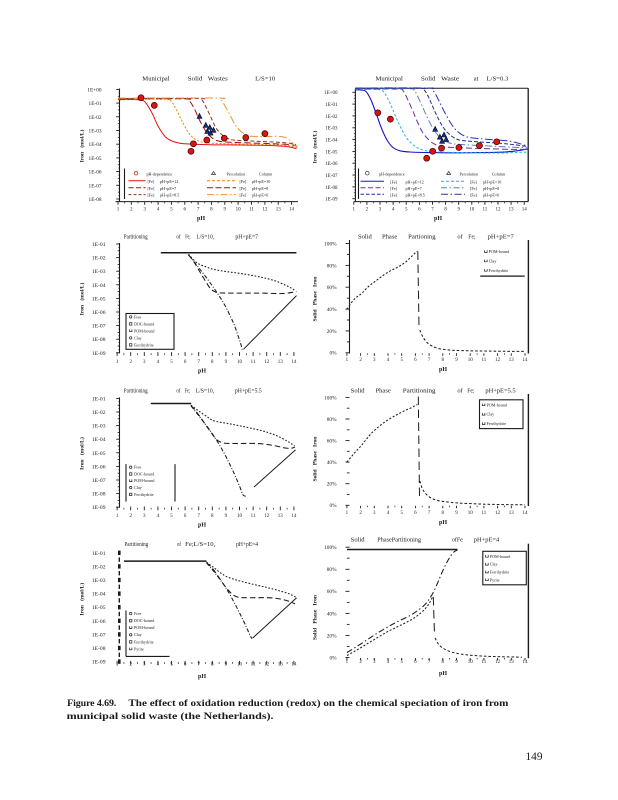 The width and height of the screenshot is (618, 800). I want to click on svg-text: Column, so click(498, 173).